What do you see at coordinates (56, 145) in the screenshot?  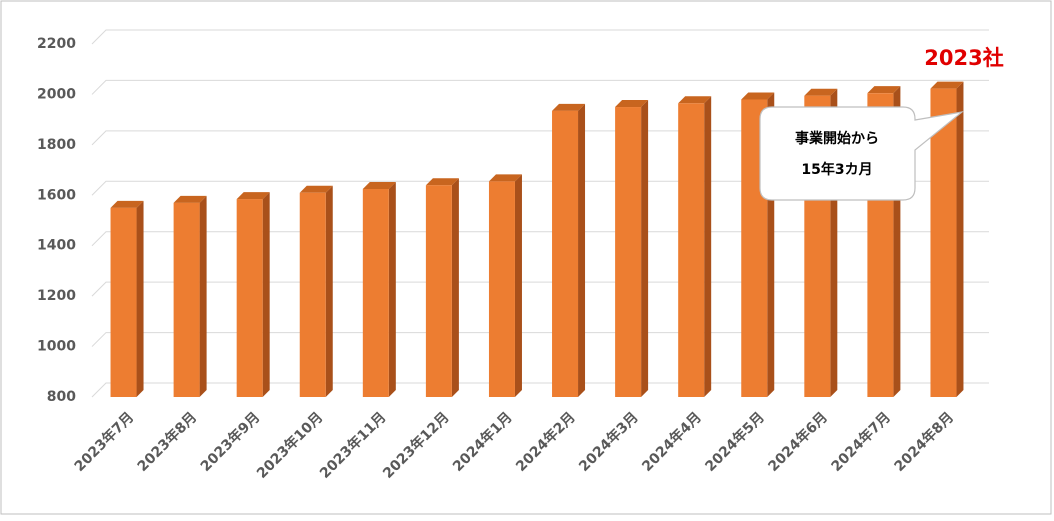 I see `y-tick-label: 1800` at bounding box center [56, 145].